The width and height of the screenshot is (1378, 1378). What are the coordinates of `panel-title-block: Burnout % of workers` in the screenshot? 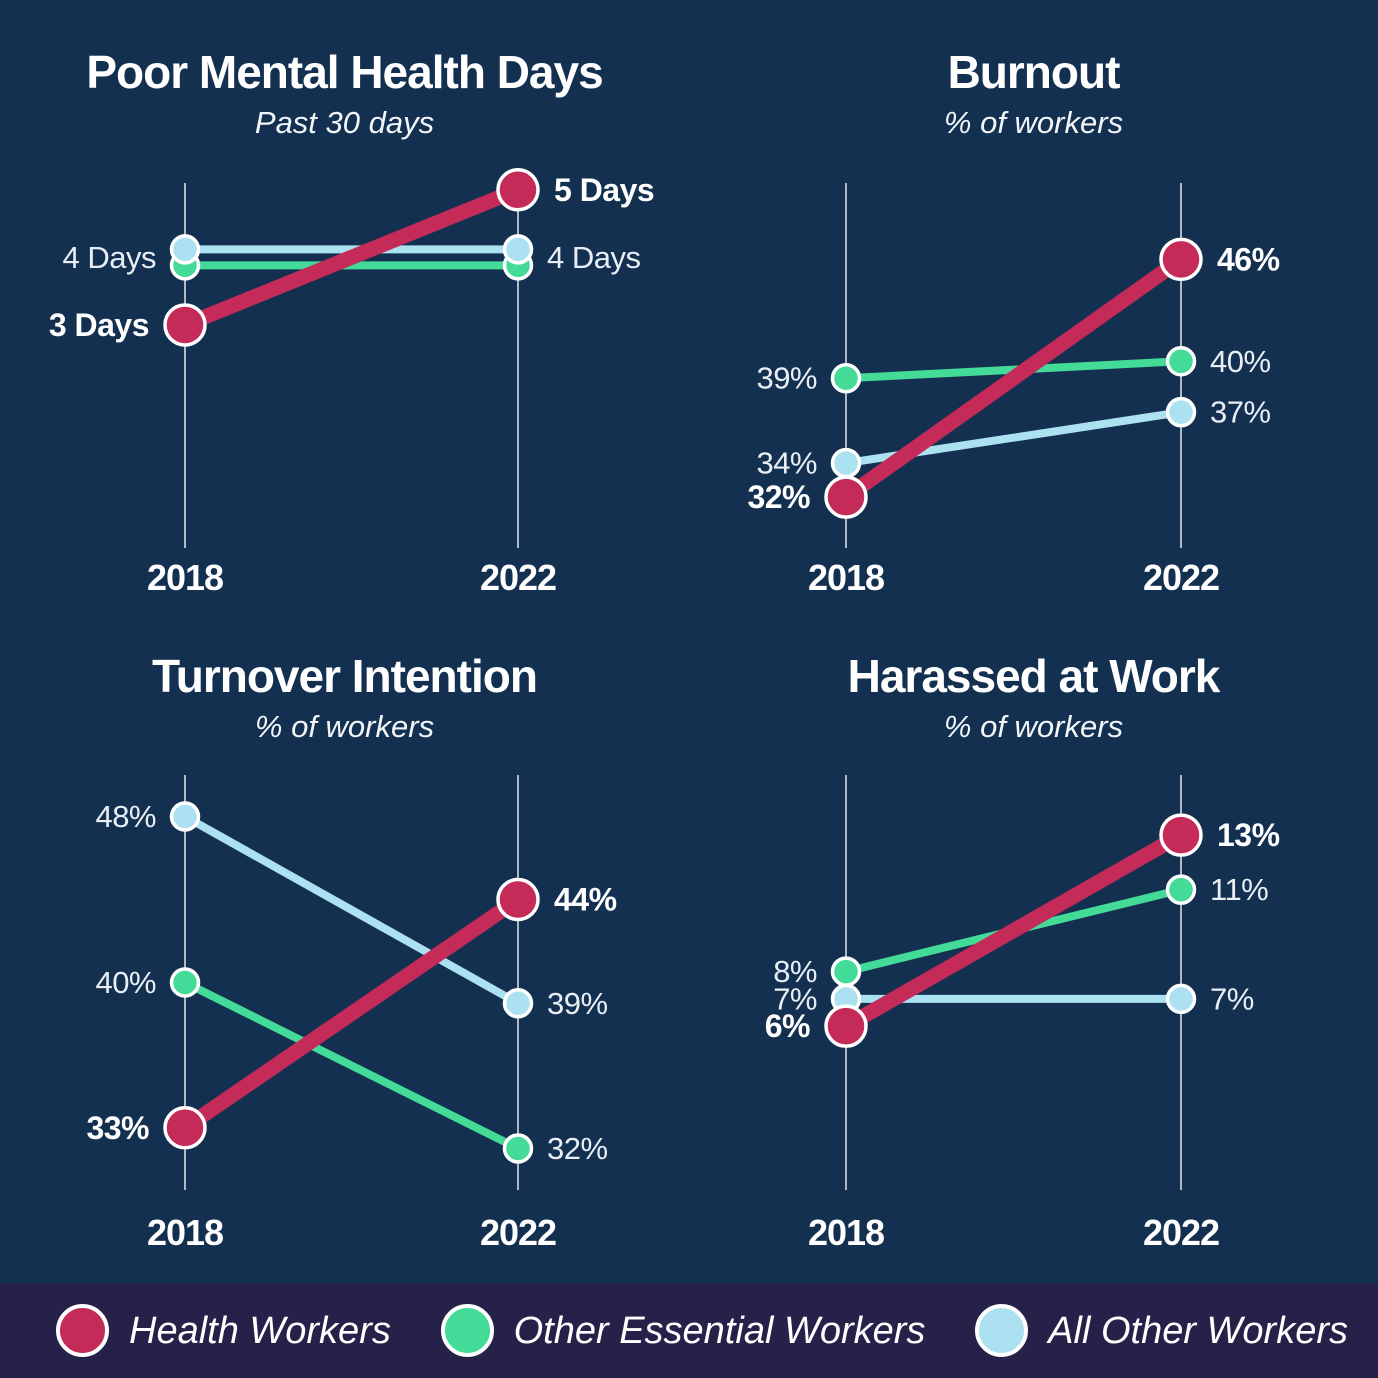 It's located at (1033, 70).